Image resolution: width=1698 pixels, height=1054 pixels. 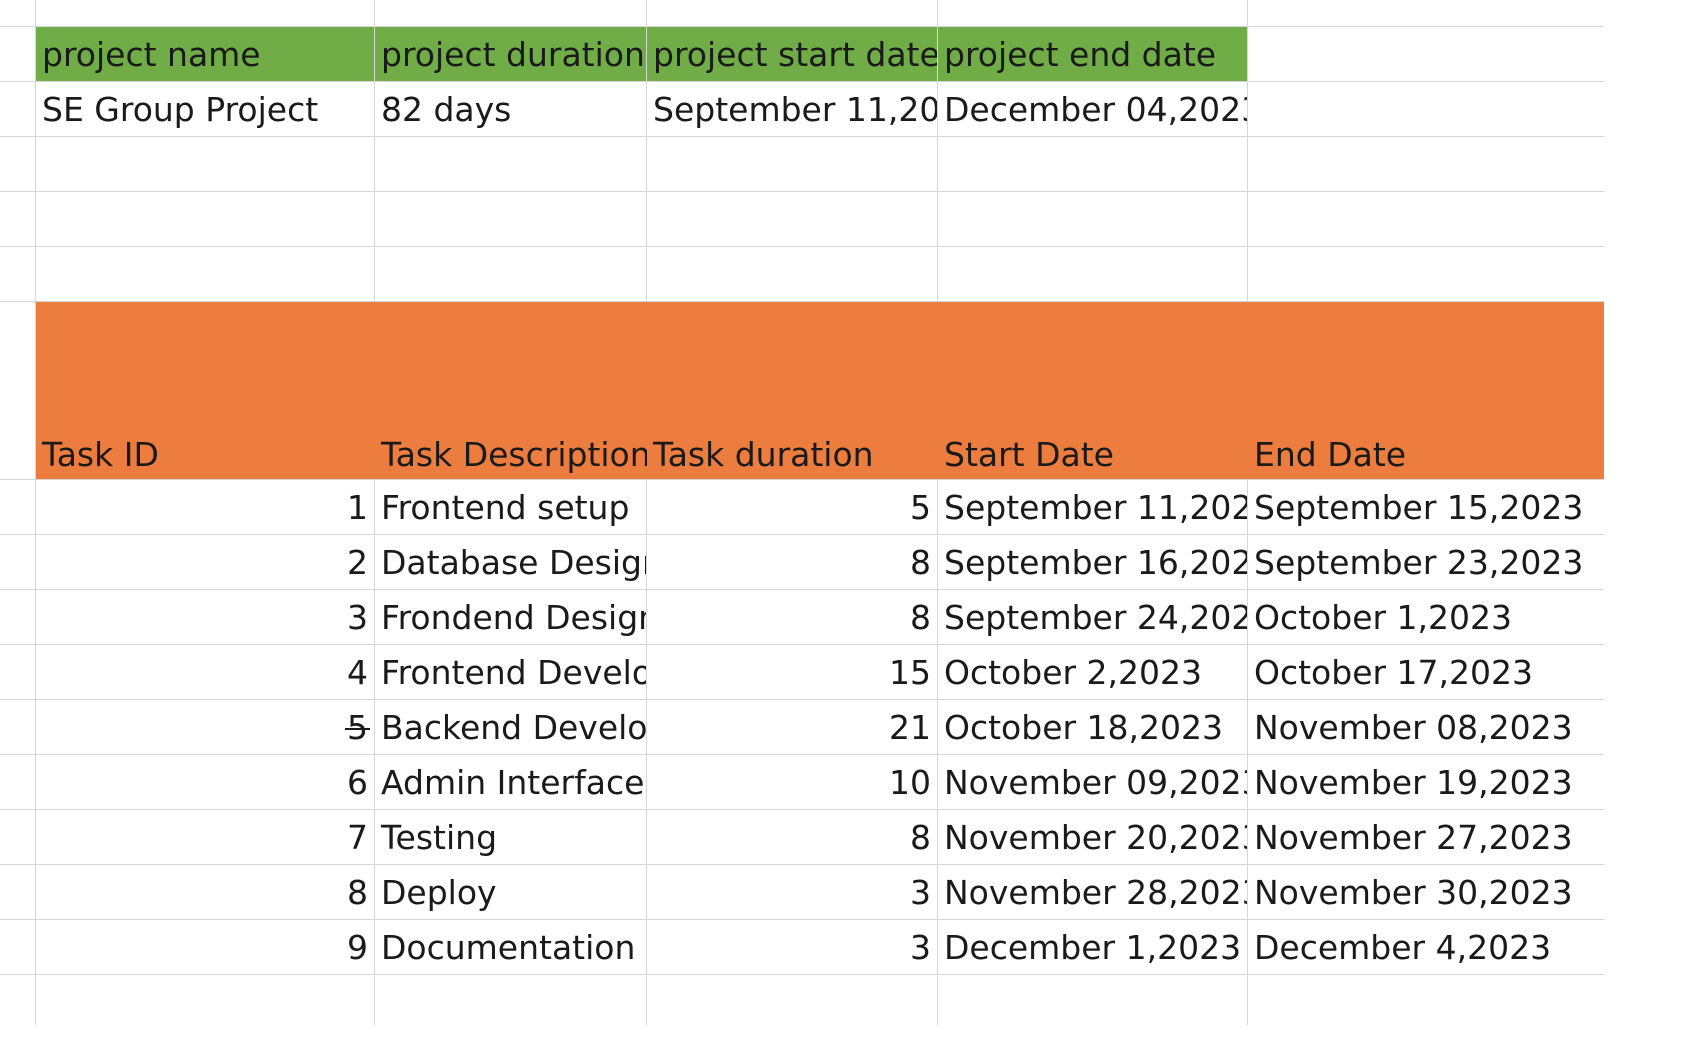 What do you see at coordinates (792, 390) in the screenshot?
I see `task-duration-header: Task duration` at bounding box center [792, 390].